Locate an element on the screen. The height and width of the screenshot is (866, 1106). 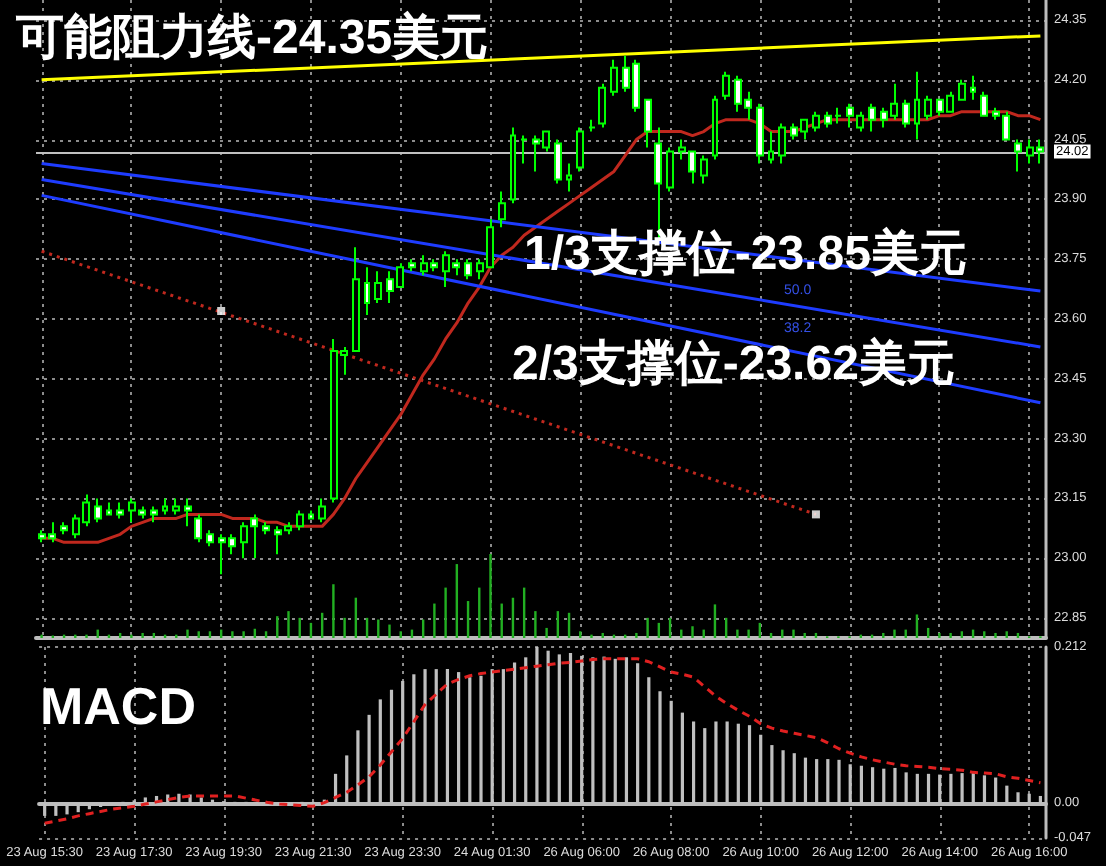
annotation: 可能阻力线-24.35美元 is located at coordinates (251, 37).